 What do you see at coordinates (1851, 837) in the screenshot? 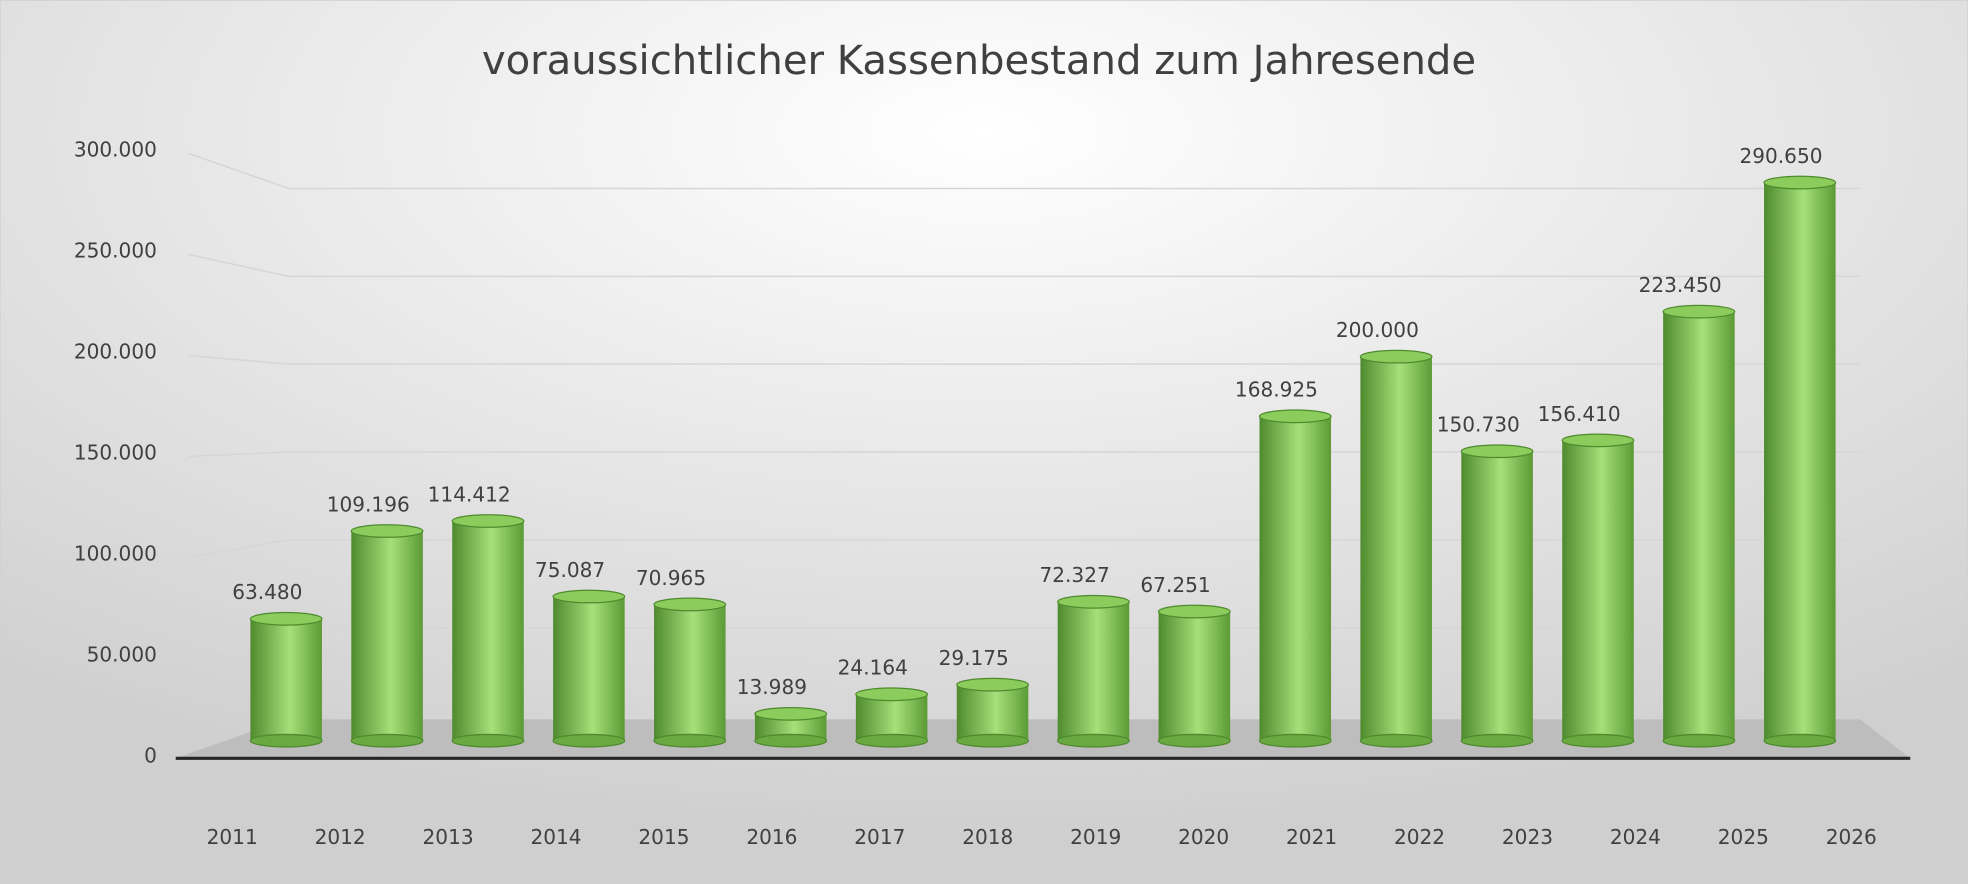
I see `x-tick-label: 2026` at bounding box center [1851, 837].